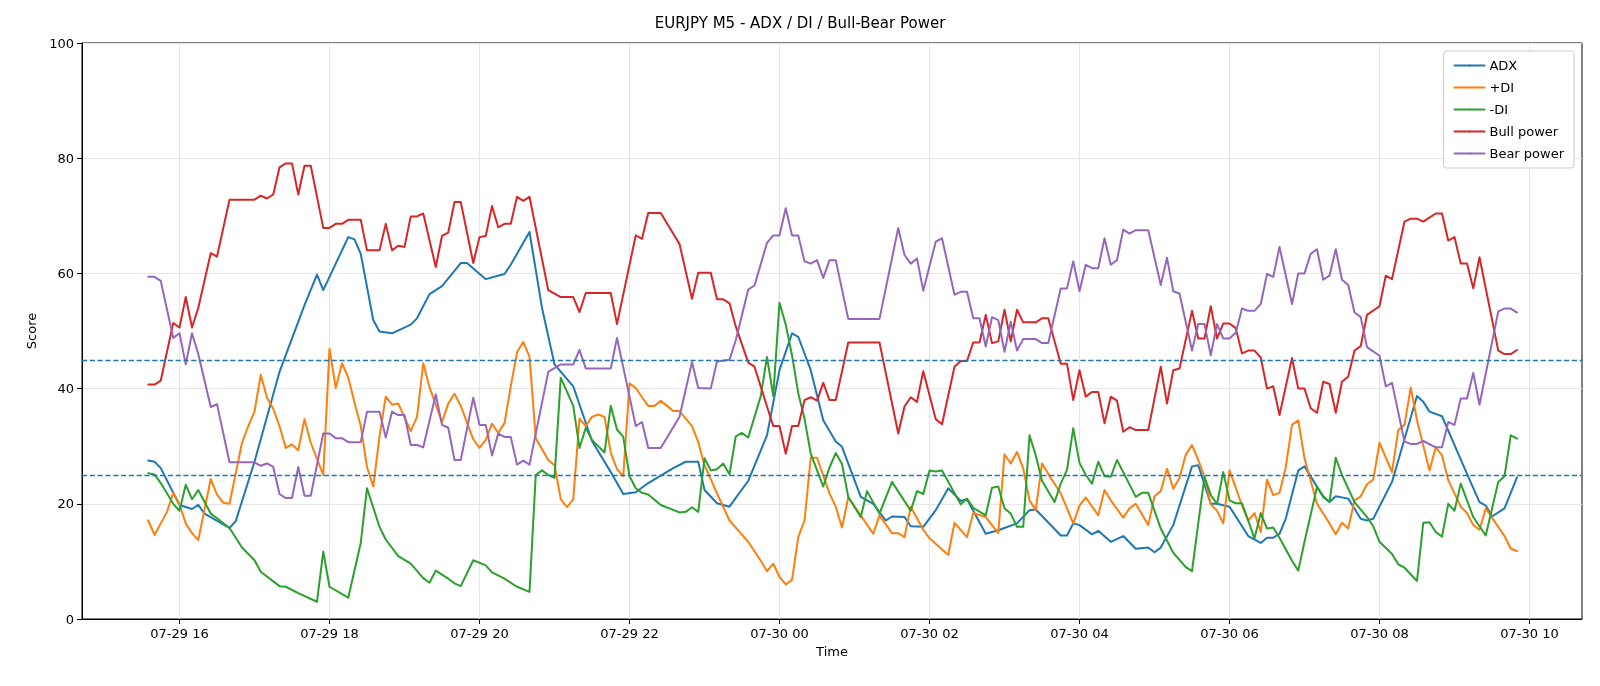 This screenshot has height=686, width=1600. What do you see at coordinates (329, 633) in the screenshot?
I see `x-tick-label: 07-29 18` at bounding box center [329, 633].